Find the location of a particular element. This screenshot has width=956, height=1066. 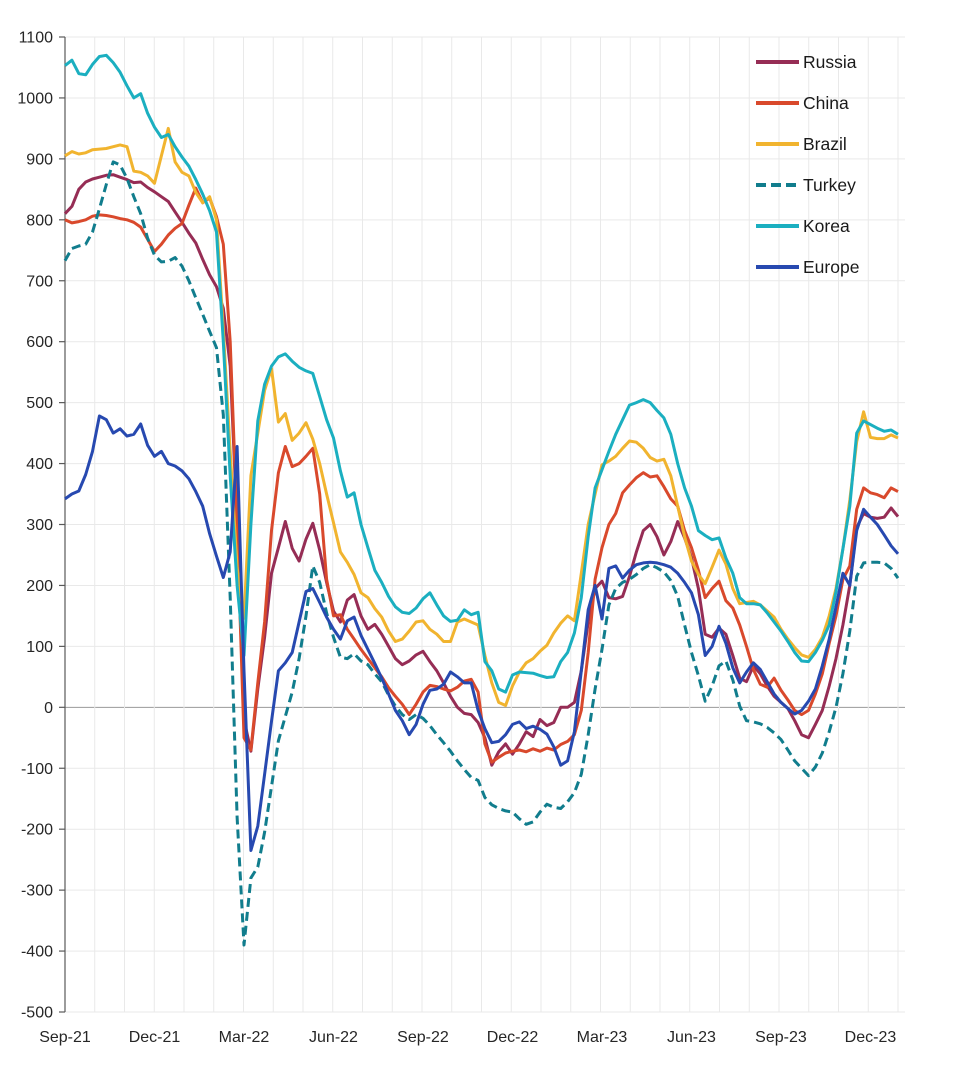

x-axis-label: Mar-22 is located at coordinates (244, 1037).